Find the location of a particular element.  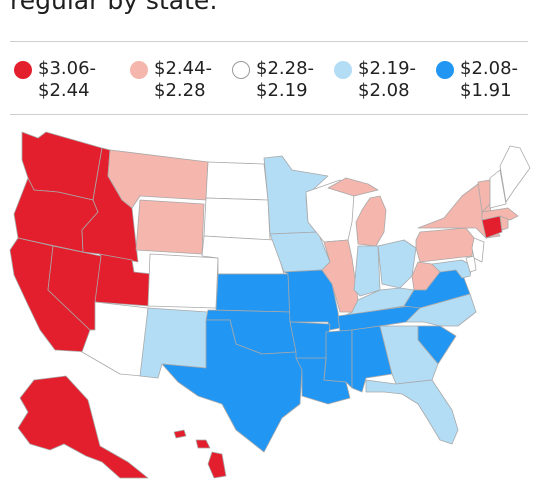

legend-swatch-tier1 is located at coordinates (23, 70).